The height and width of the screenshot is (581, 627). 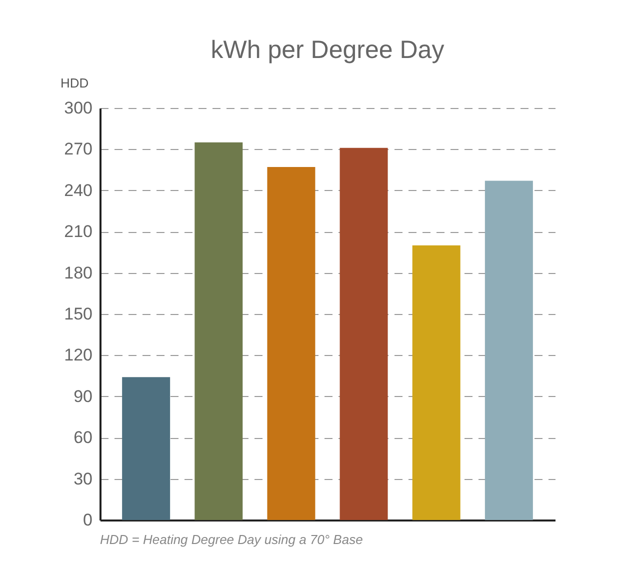 What do you see at coordinates (83, 478) in the screenshot?
I see `y-tick-label: 30` at bounding box center [83, 478].